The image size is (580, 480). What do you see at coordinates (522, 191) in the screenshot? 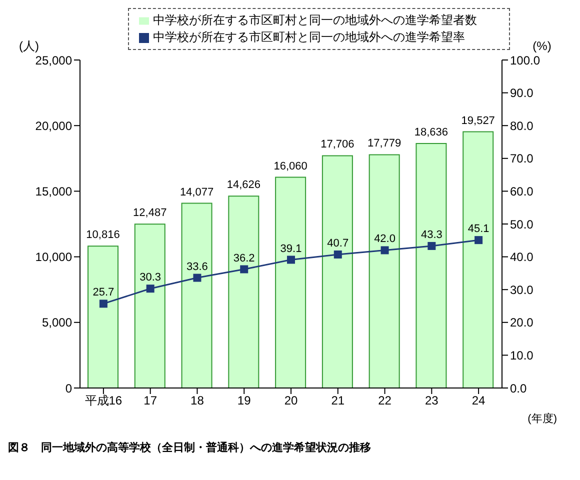
I see `y2-tick-label: 60.0` at bounding box center [522, 191].